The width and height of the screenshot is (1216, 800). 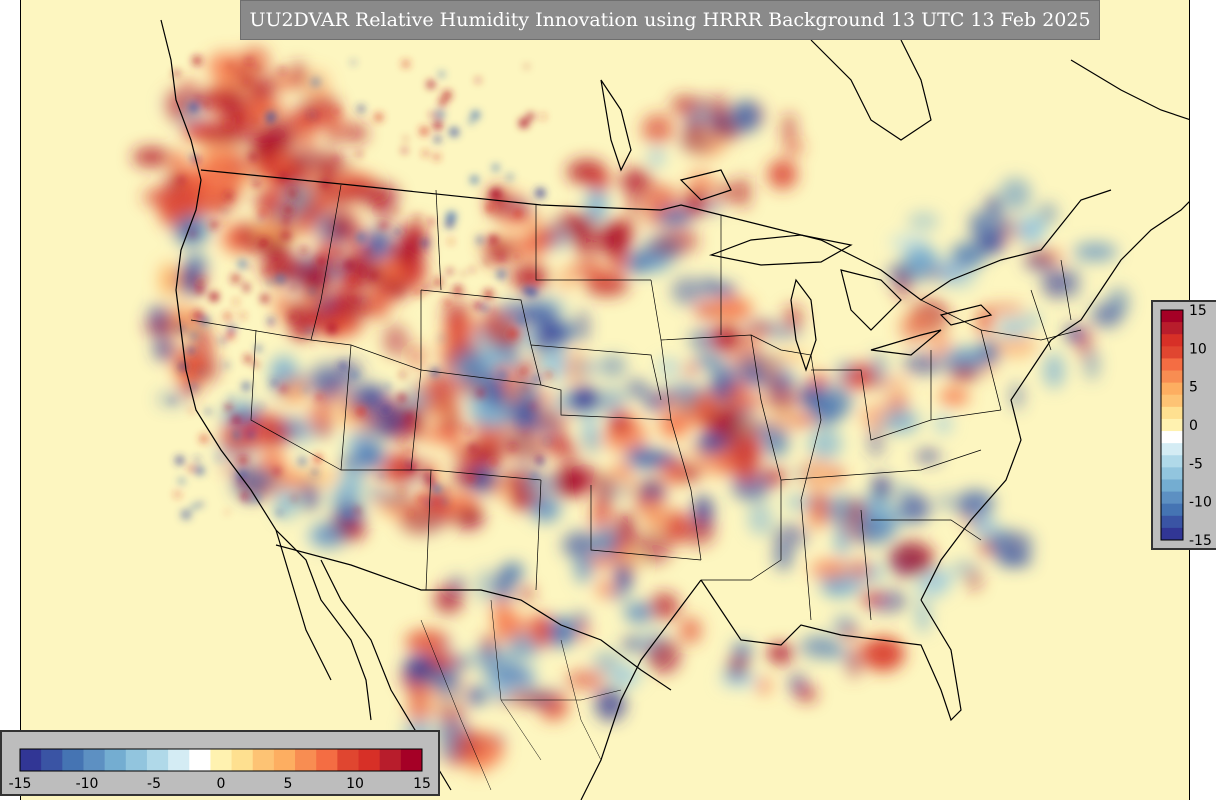 I want to click on horizontal-colorbar: -15 -10 -5 0 5 10 15, so click(x=220, y=770).